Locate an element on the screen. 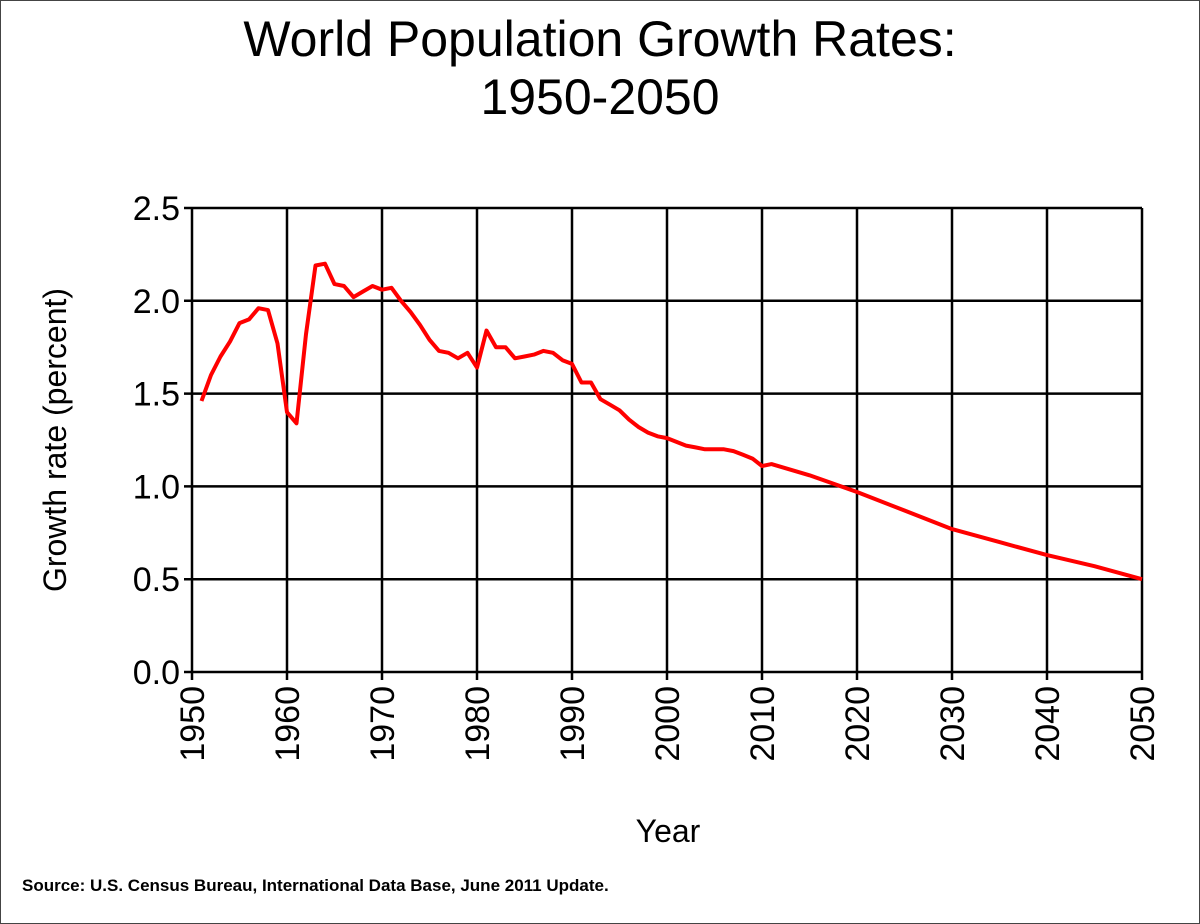 This screenshot has width=1200, height=924. x-tick-label: 1990 is located at coordinates (573, 724).